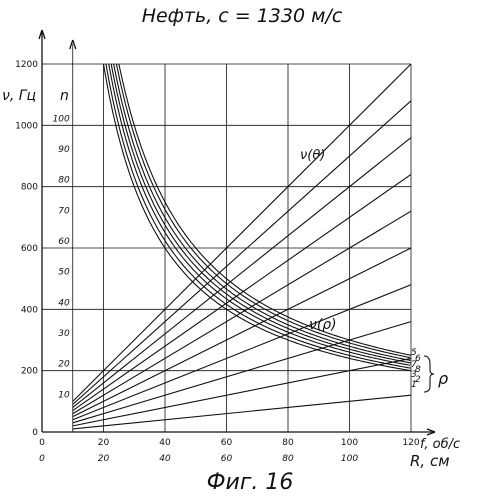 This screenshot has width=477, height=500. I want to click on n-tick-label: 10, so click(64, 395).